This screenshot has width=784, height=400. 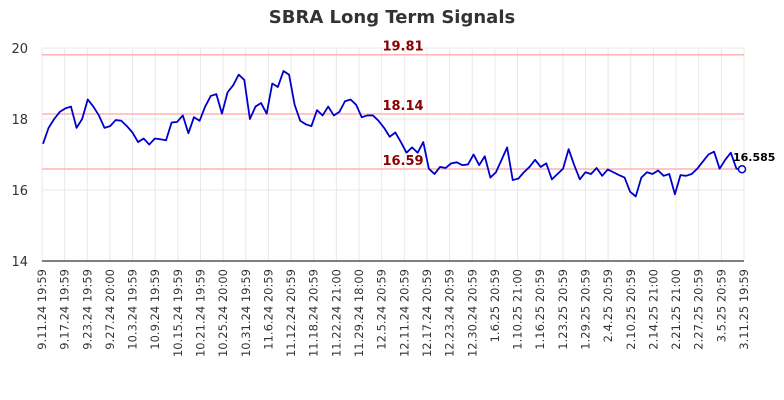 What do you see at coordinates (246, 313) in the screenshot?
I see `x-tick-label: 10.31.24 19:59` at bounding box center [246, 313].